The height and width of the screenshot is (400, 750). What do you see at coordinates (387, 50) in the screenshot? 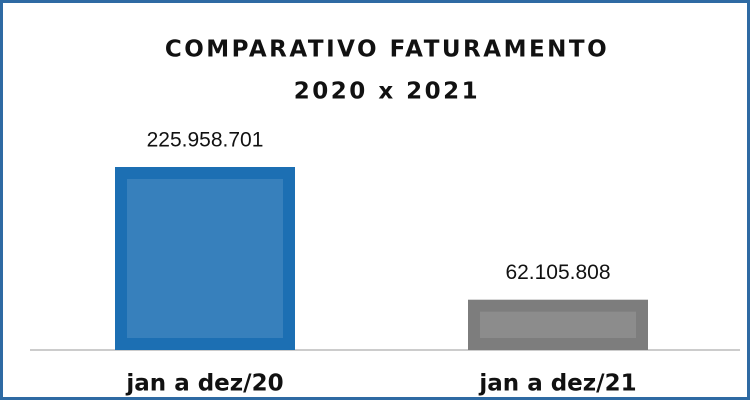
I see `chart-title: COMPARATIVO FATURAMENTO` at bounding box center [387, 50].